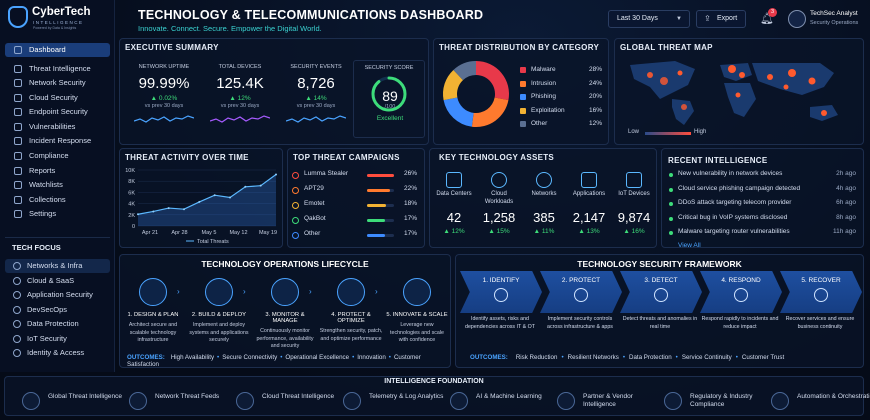 The width and height of the screenshot is (870, 420). I want to click on sidebar-item-label: Watchlists, so click(46, 184).